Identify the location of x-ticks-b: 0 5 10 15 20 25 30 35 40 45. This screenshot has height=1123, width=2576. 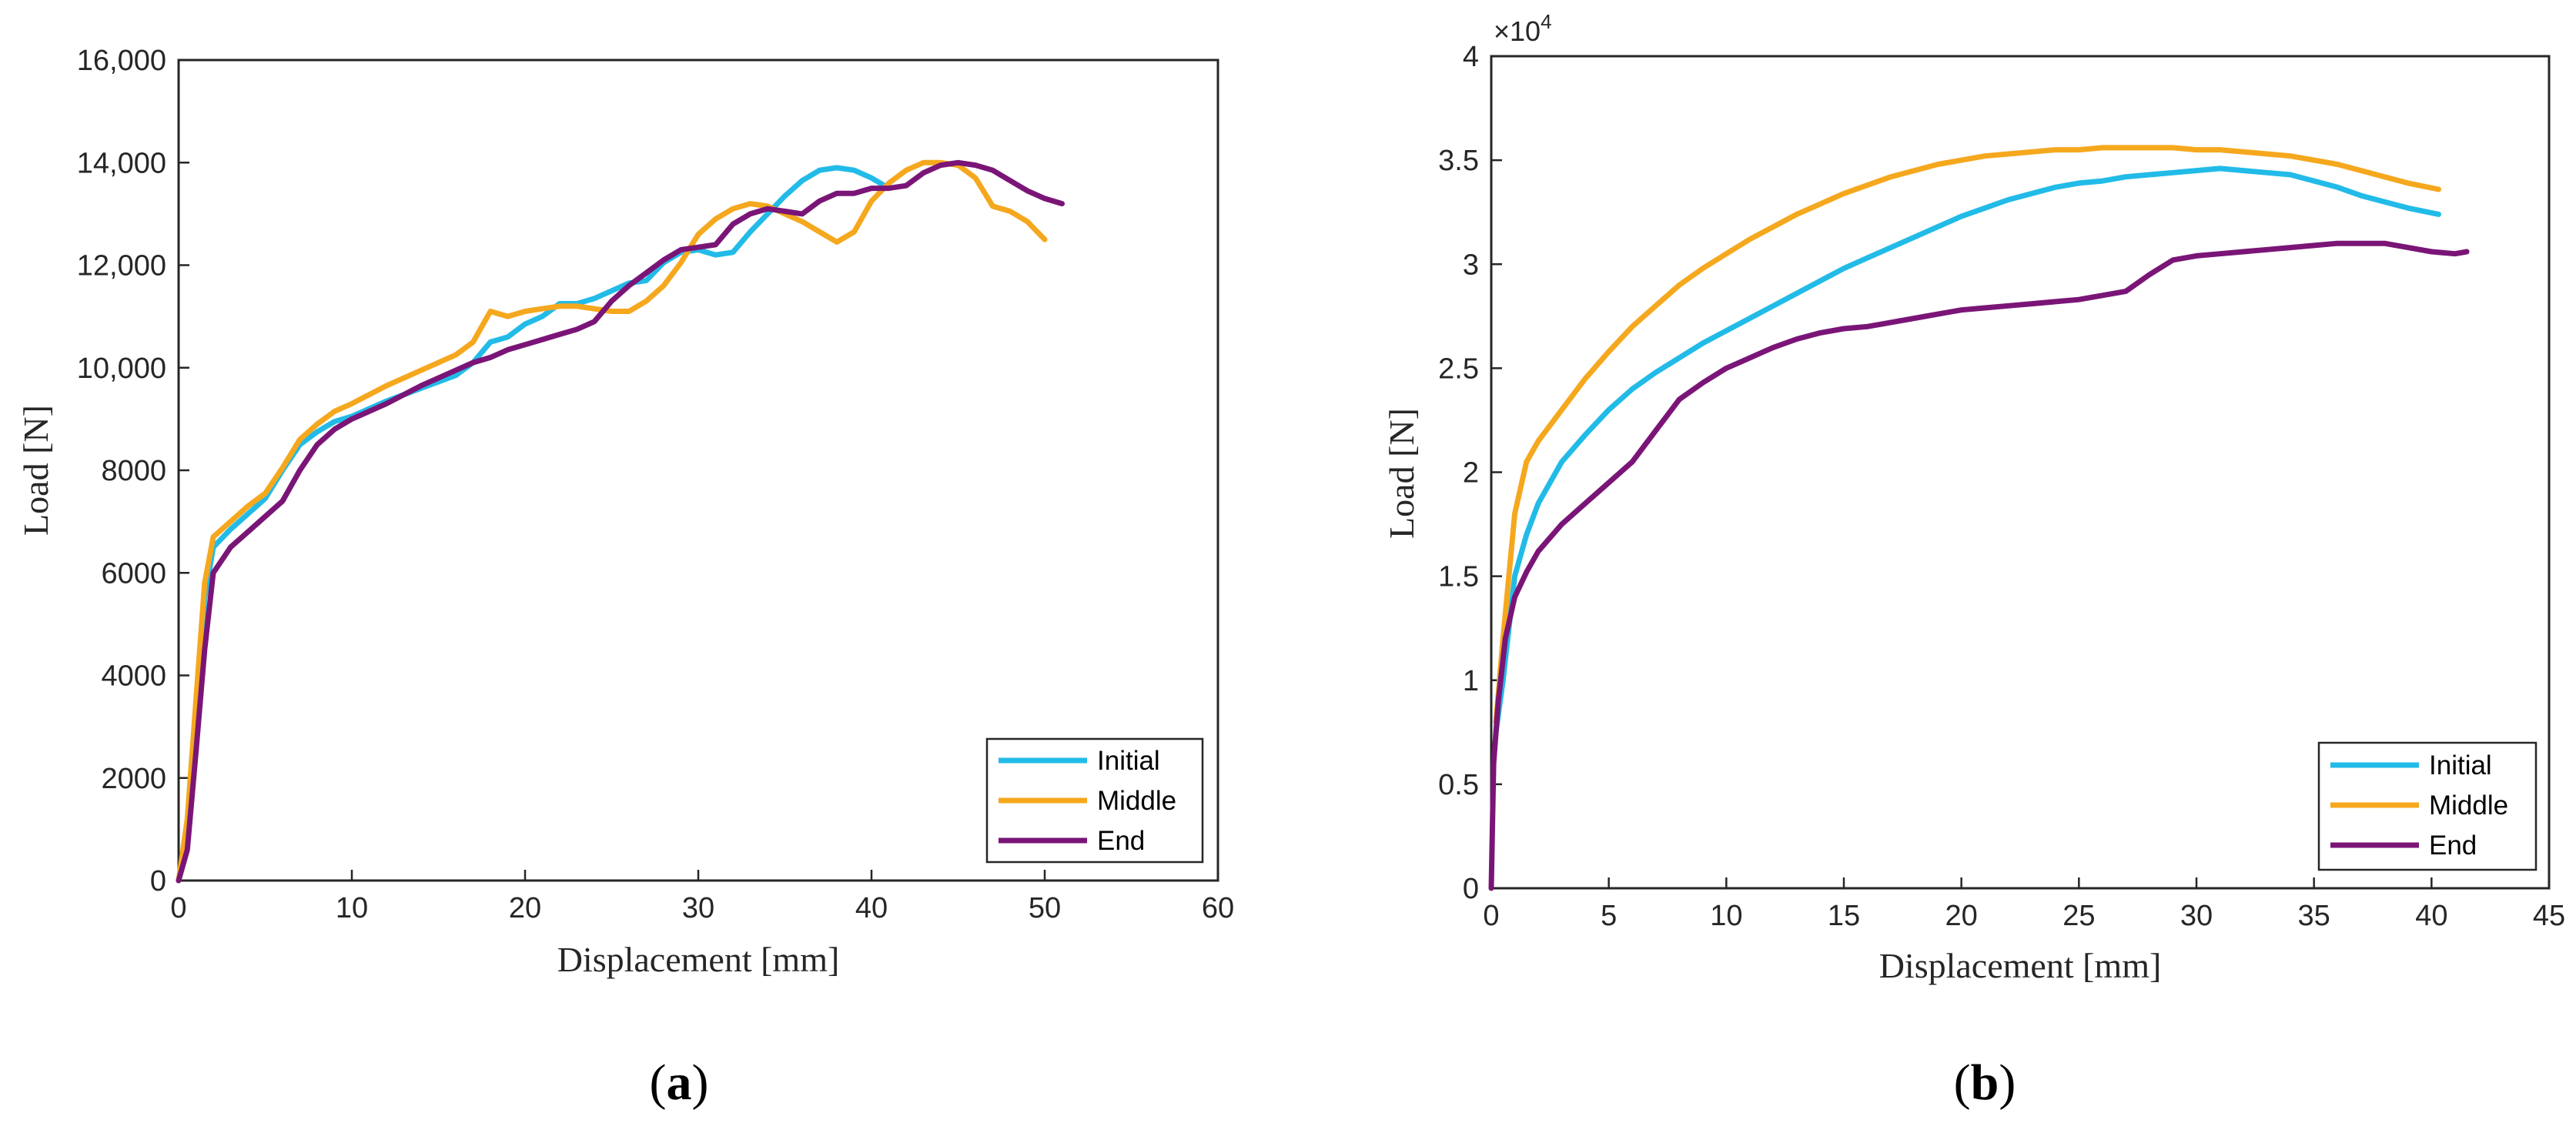
(2024, 904).